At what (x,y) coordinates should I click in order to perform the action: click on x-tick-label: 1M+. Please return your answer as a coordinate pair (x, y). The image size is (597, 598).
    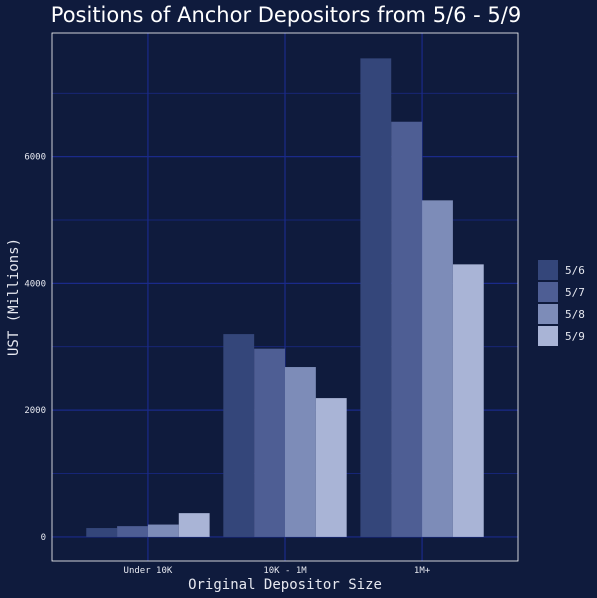
    Looking at the image, I should click on (422, 571).